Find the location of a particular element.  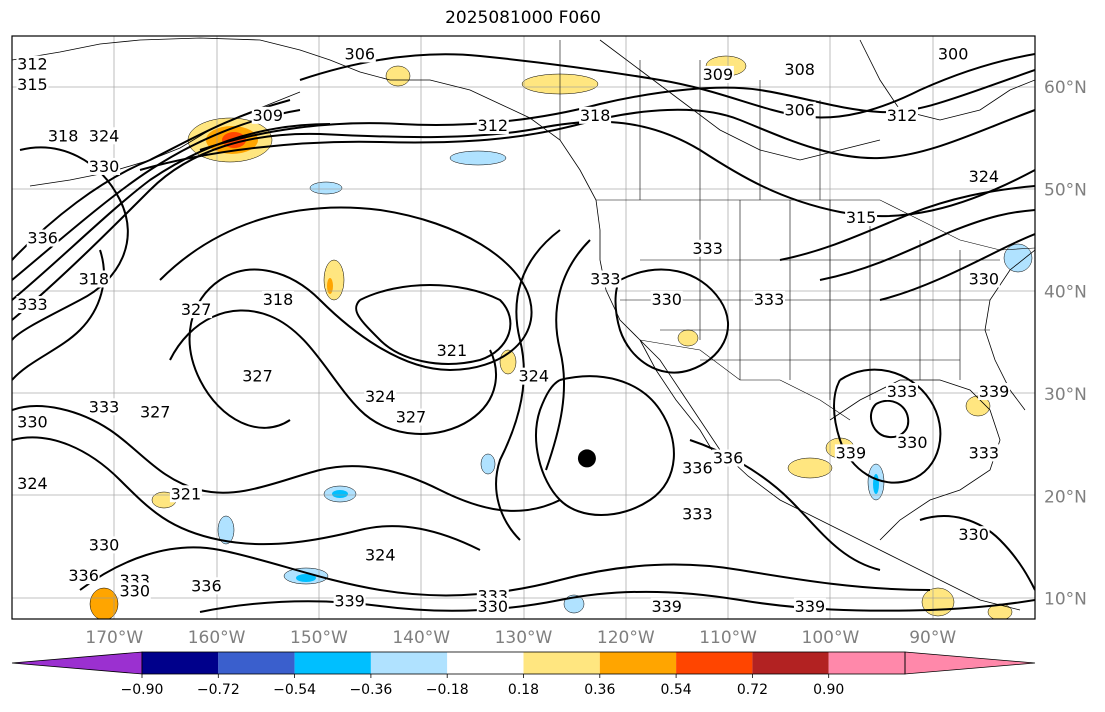

alaska-coast is located at coordinates (306, 134).